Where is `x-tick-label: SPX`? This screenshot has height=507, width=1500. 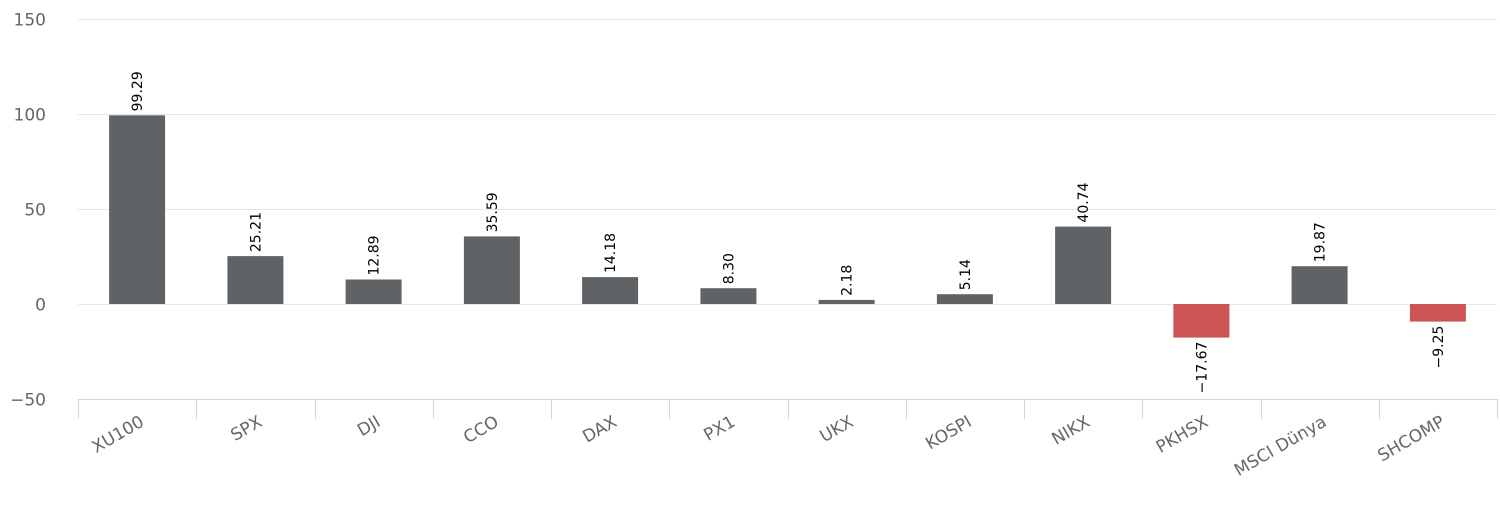 x-tick-label: SPX is located at coordinates (247, 429).